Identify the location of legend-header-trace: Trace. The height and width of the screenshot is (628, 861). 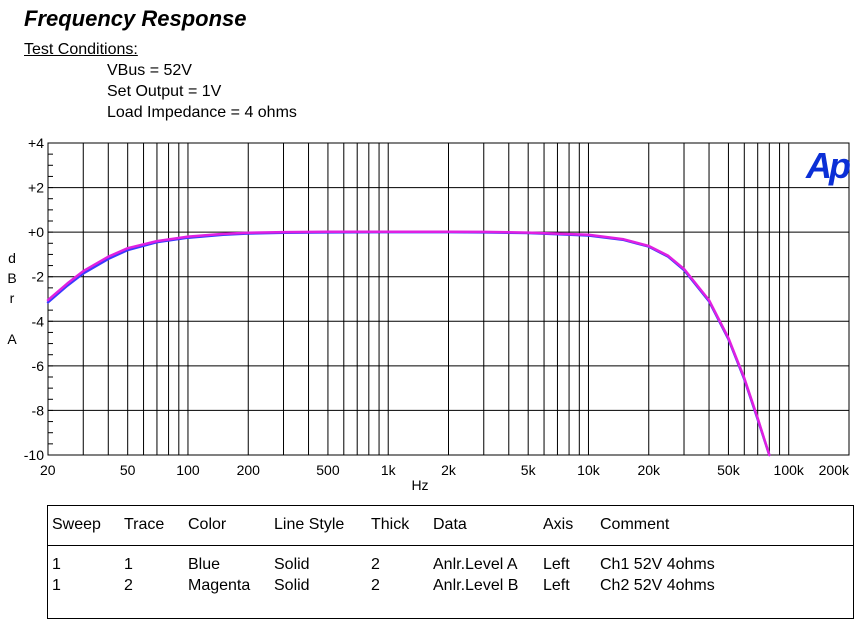
(144, 524).